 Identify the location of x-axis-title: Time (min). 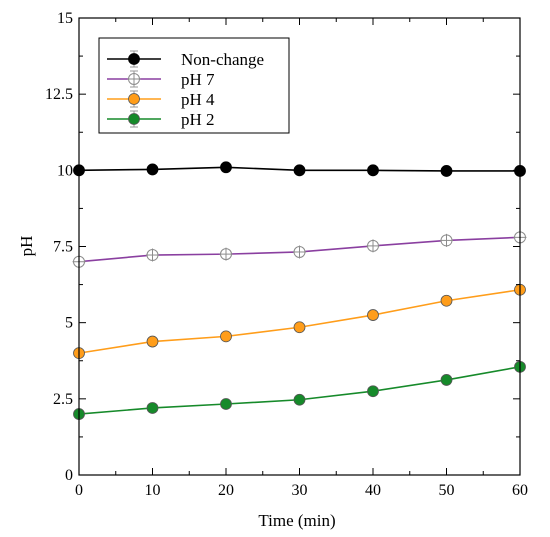
(296, 520).